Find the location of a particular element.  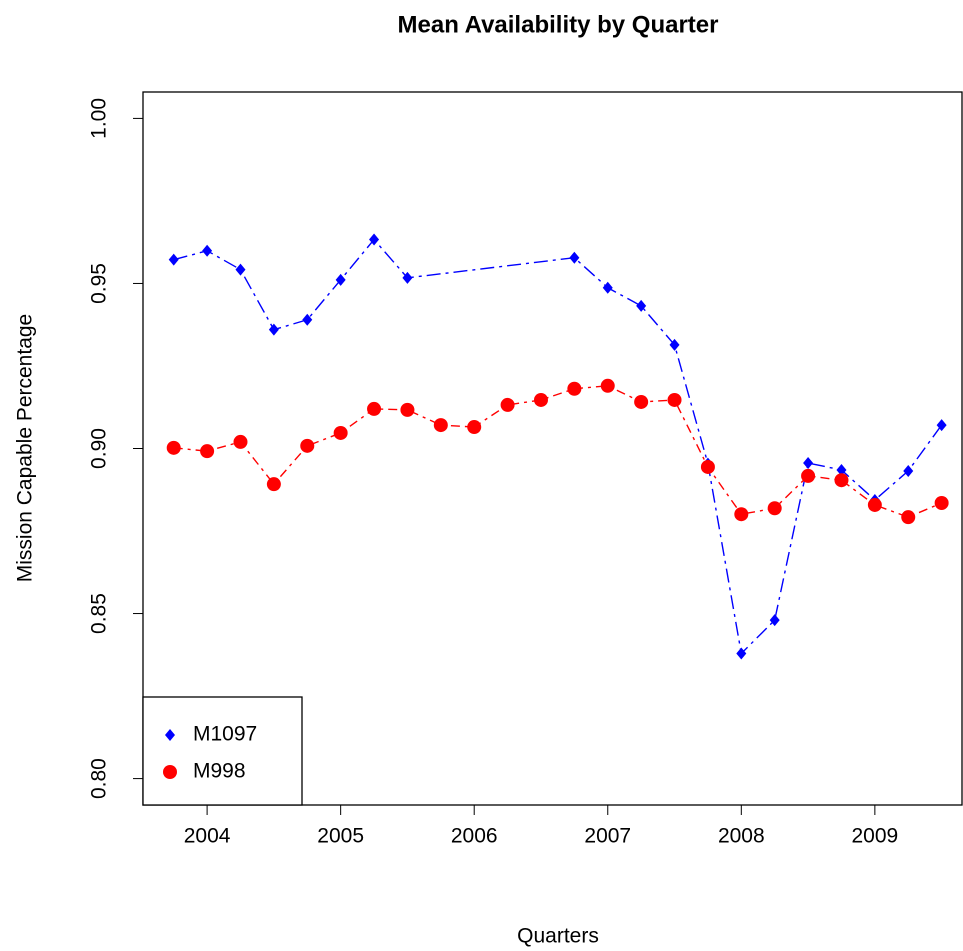

y-tick-label: 0.80 is located at coordinates (99, 778).